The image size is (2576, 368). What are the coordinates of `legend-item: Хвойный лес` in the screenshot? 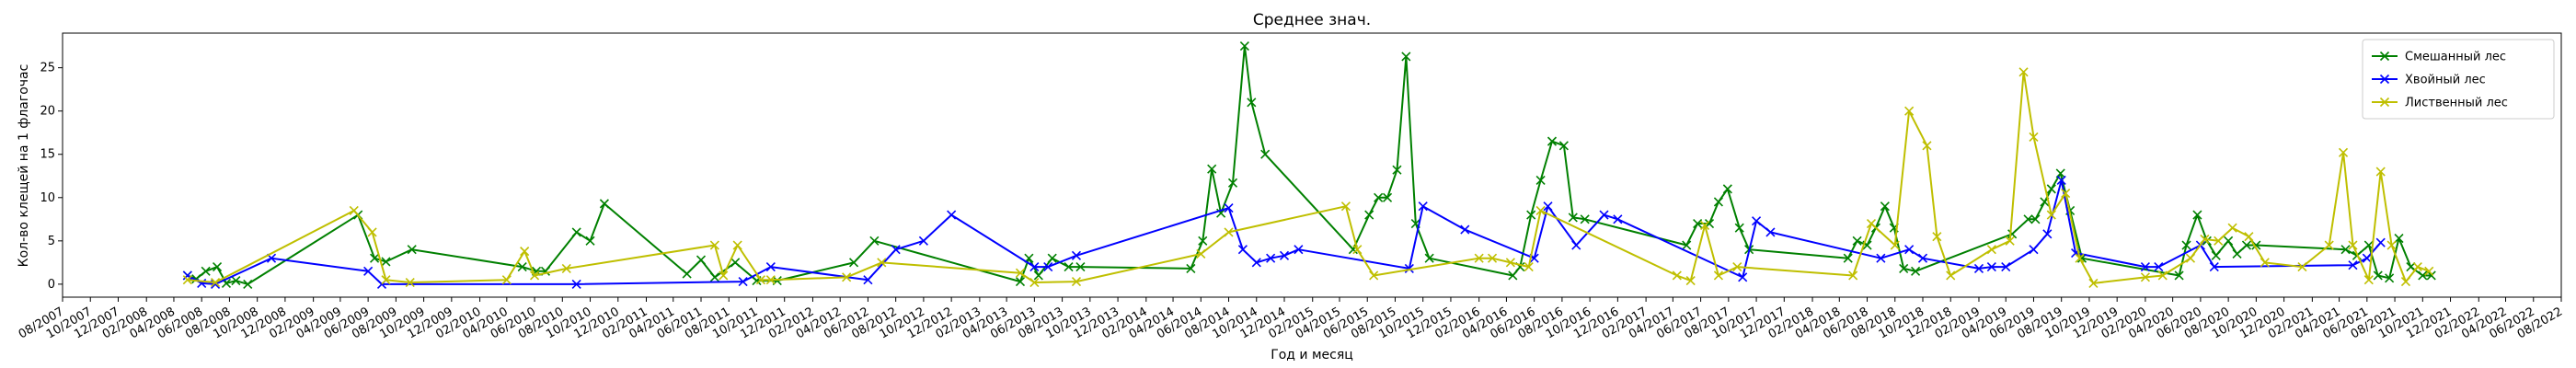 It's located at (2429, 80).